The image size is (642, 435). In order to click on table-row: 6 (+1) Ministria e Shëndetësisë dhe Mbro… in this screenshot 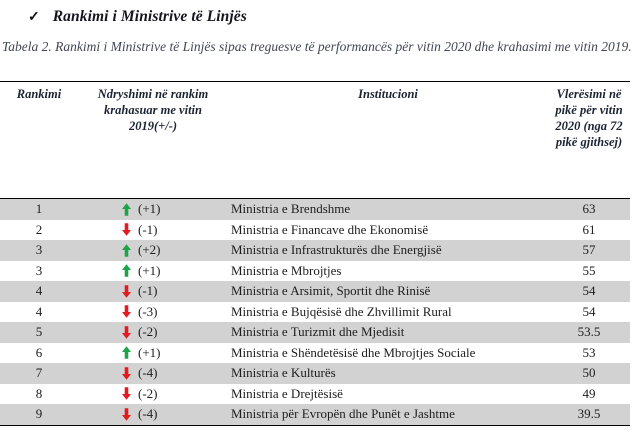, I will do `click(315, 352)`.